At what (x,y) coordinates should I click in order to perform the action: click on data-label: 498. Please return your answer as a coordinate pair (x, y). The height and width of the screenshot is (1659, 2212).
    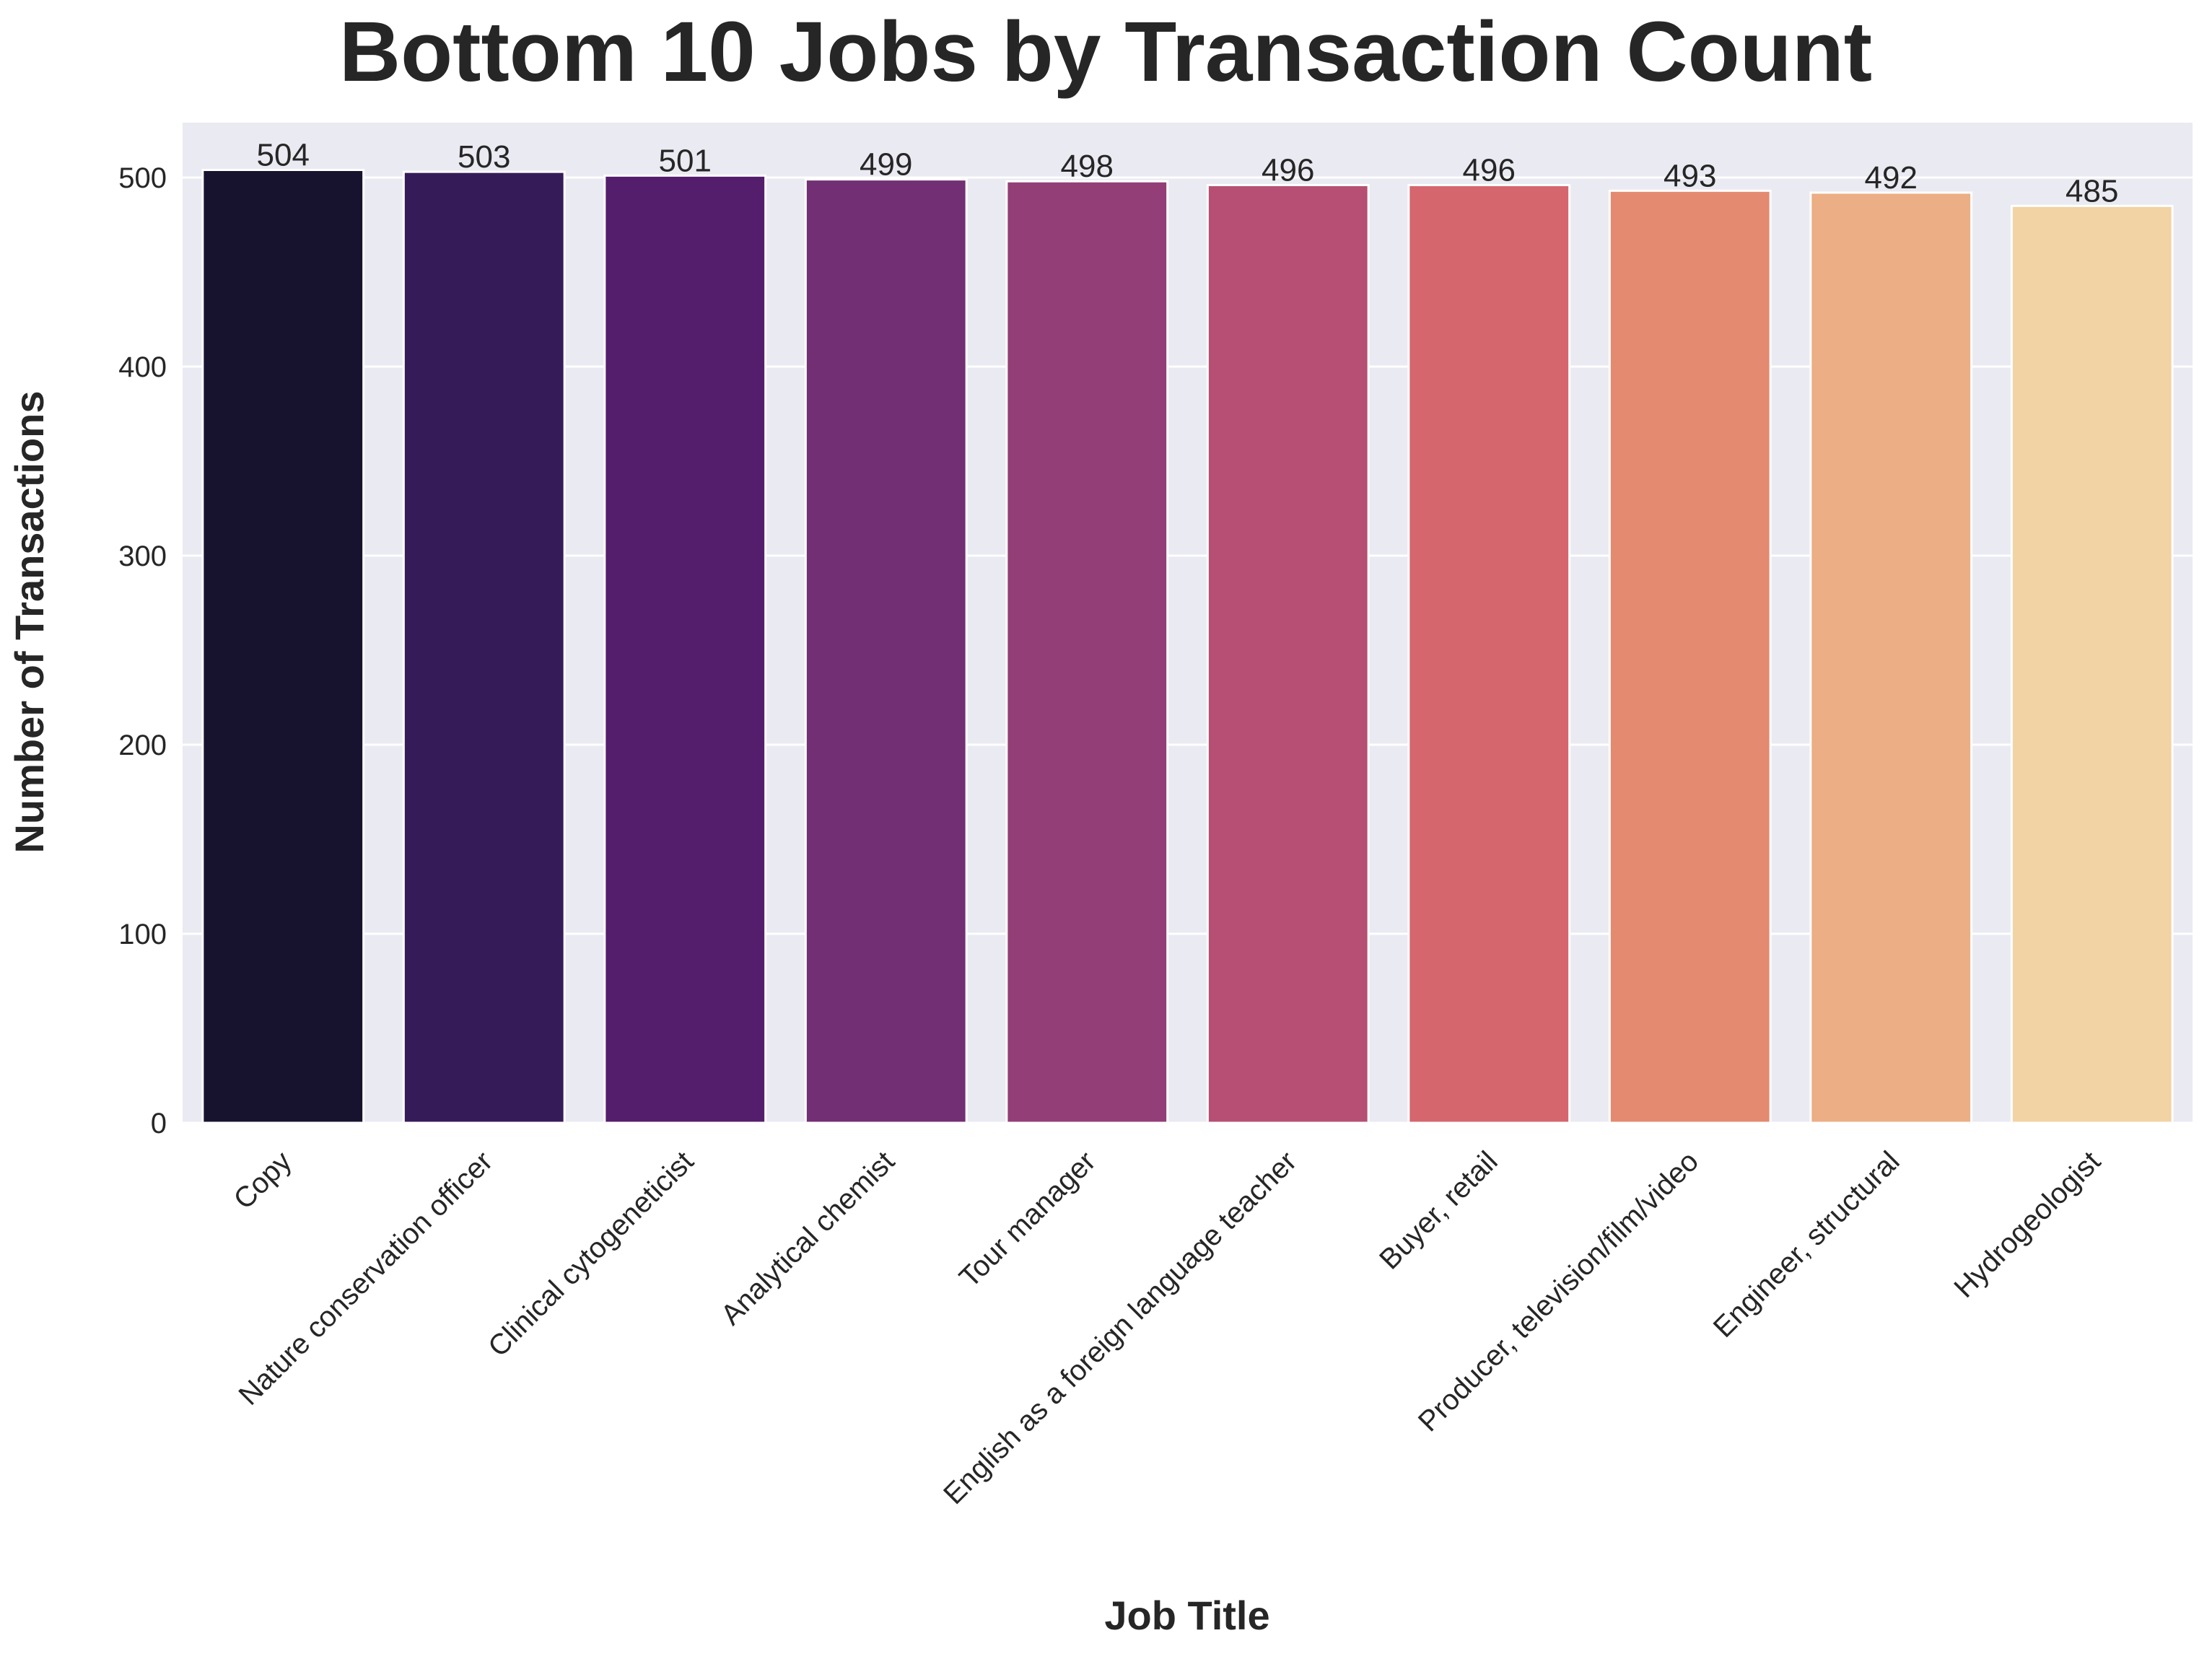
    Looking at the image, I should click on (1087, 166).